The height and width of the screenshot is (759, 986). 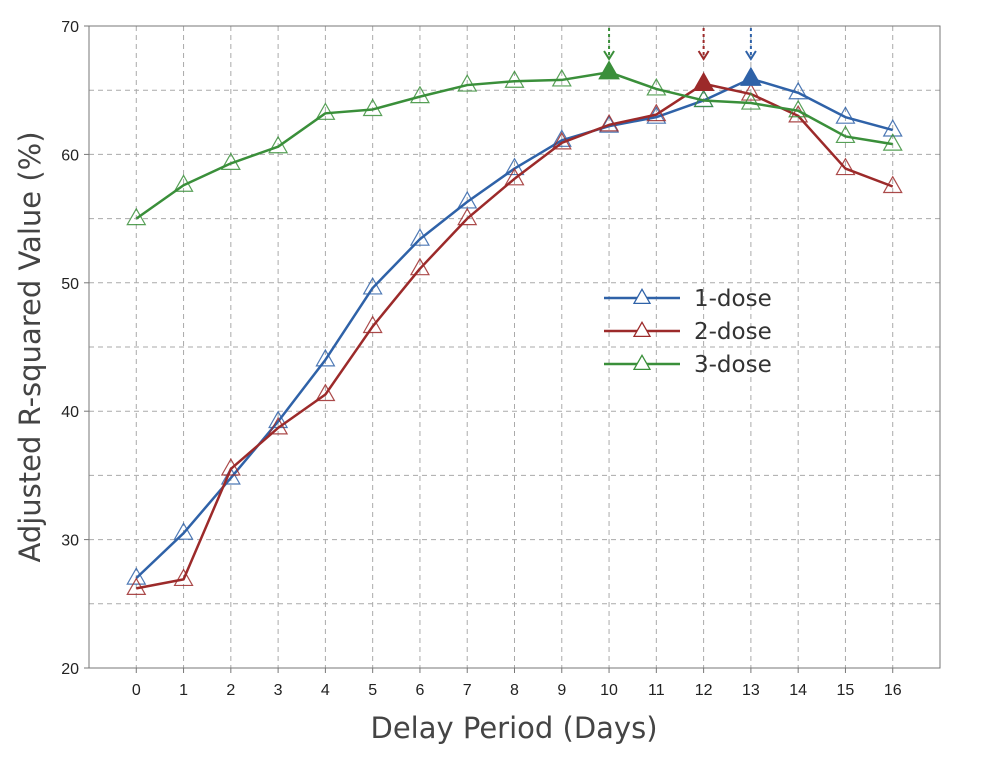 I want to click on y-tick-label: 30, so click(x=70, y=541).